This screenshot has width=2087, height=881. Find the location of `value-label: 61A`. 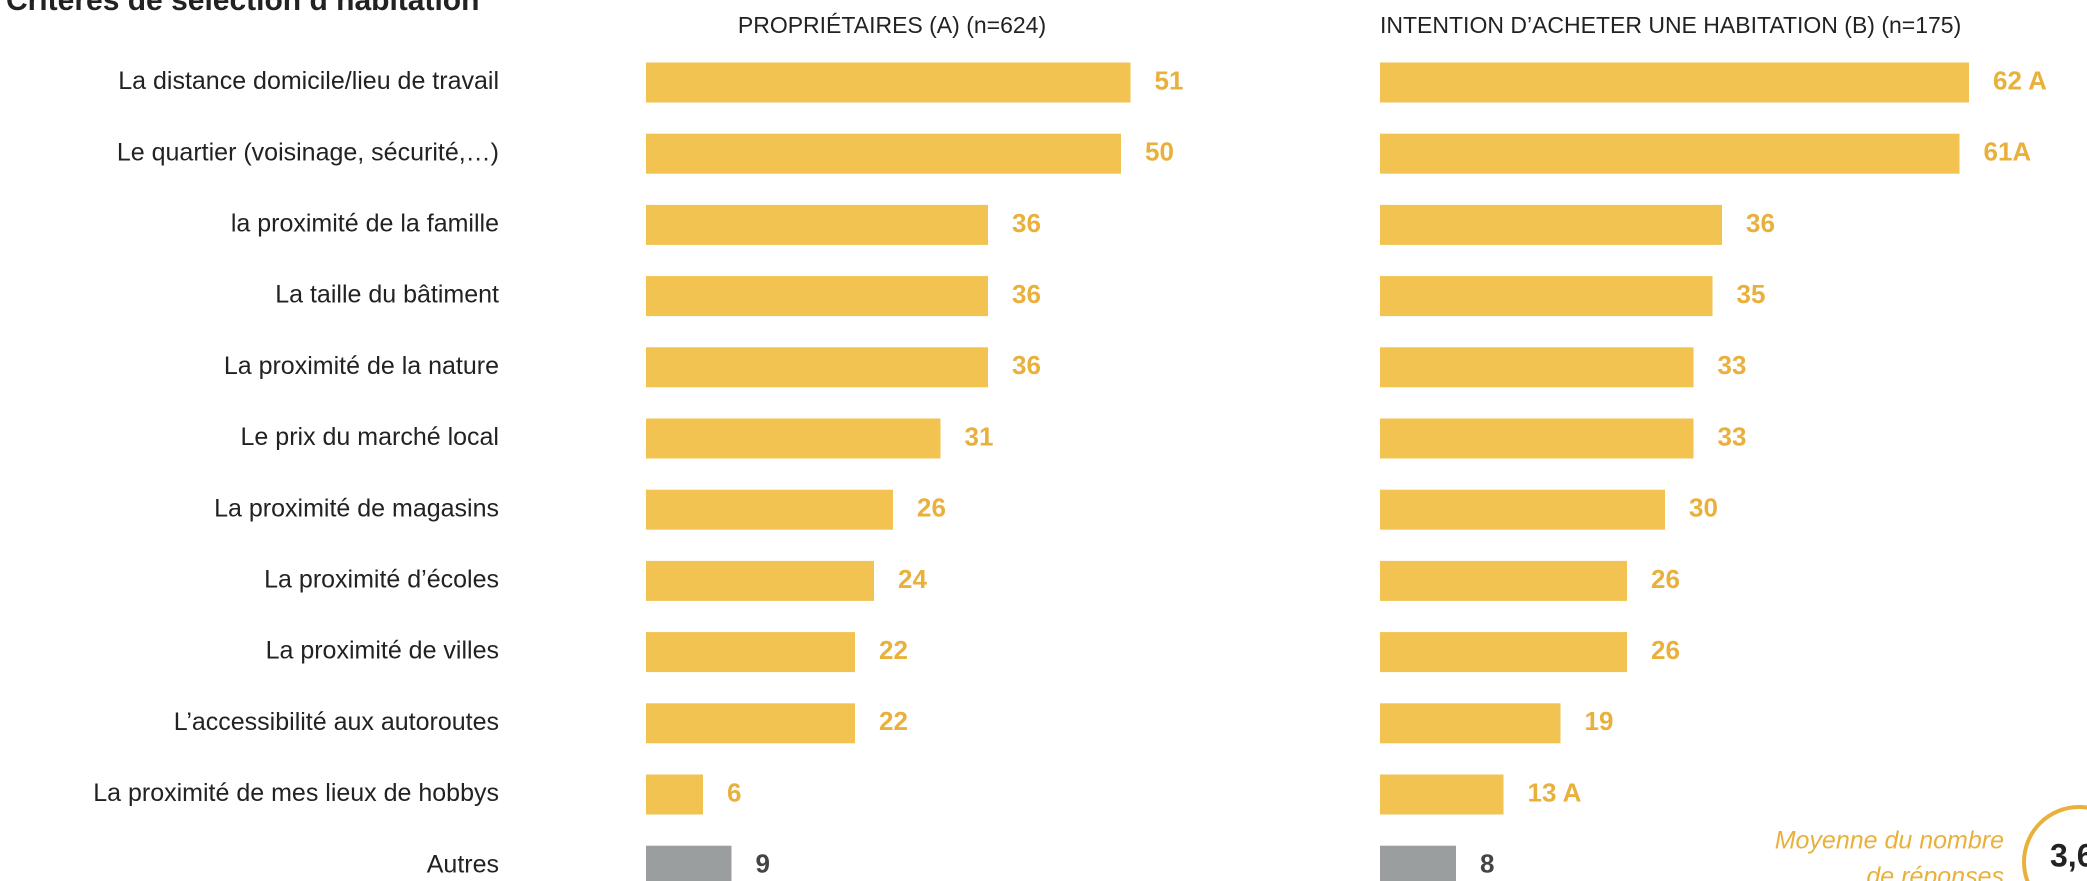

value-label: 61A is located at coordinates (2008, 152).